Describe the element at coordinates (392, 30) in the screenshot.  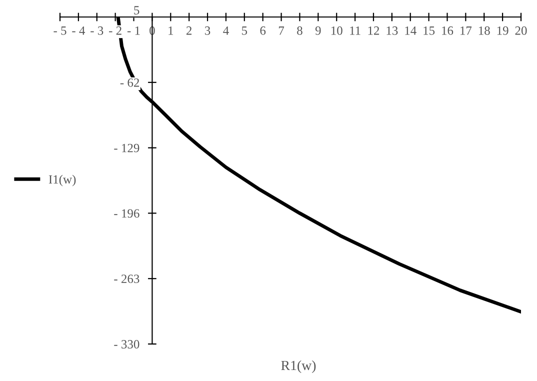
I see `x-tick-label: 13` at that location.